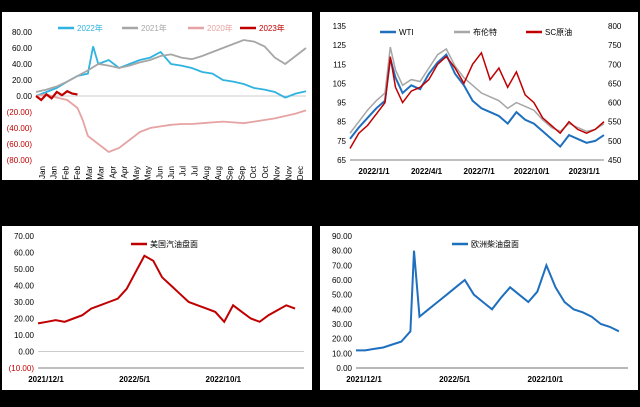 This screenshot has height=407, width=640. What do you see at coordinates (480, 171) in the screenshot?
I see `x-tick-label: 2022/7/1` at bounding box center [480, 171].